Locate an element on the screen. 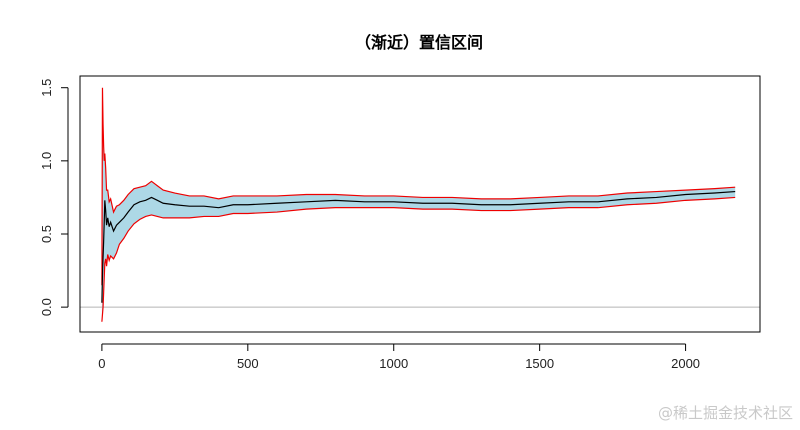 Image resolution: width=800 pixels, height=430 pixels. x-axis: 0 500 1000 1500 2000 is located at coordinates (399, 357).